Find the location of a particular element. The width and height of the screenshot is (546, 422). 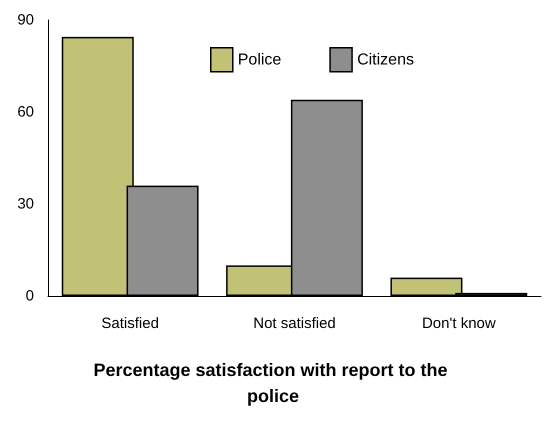

y-tick-label: 0 is located at coordinates (30, 296).